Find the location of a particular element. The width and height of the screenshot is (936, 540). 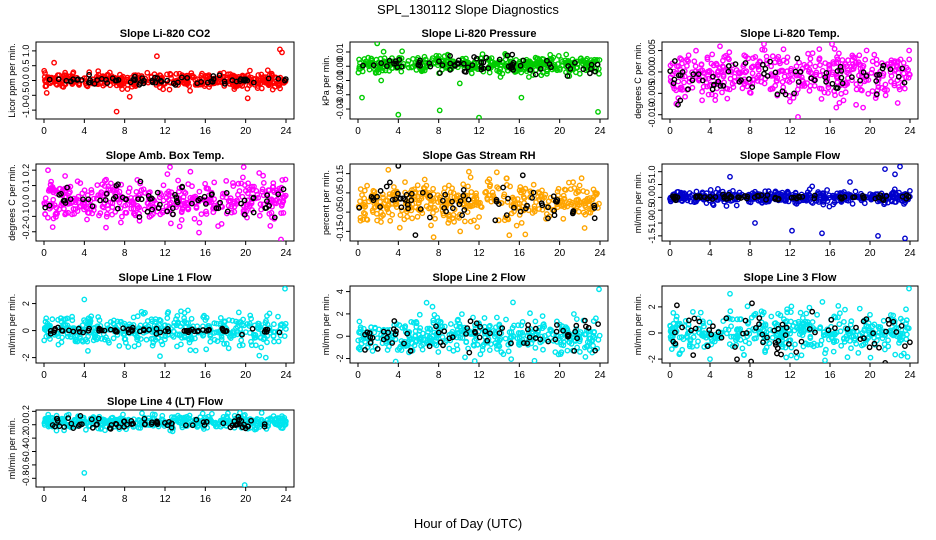

y-tick-label: 2 is located at coordinates (26, 303).